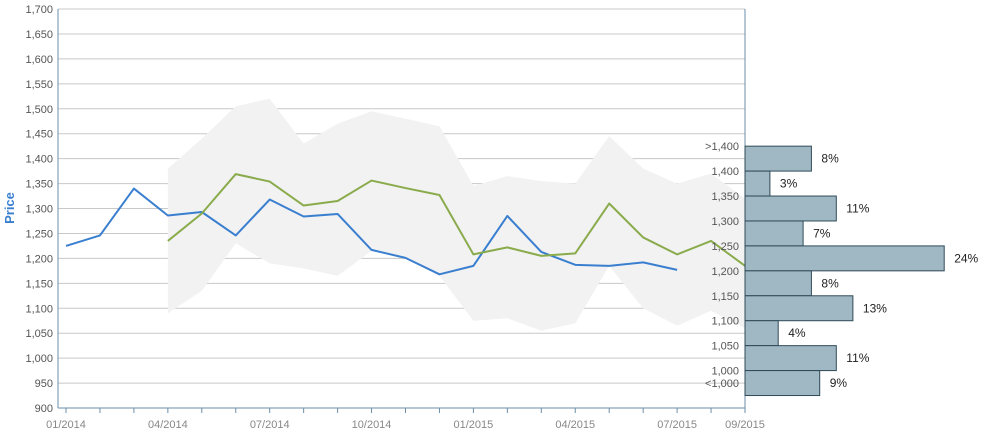 Image resolution: width=983 pixels, height=438 pixels. I want to click on distribution-percent-label: 7%, so click(822, 233).